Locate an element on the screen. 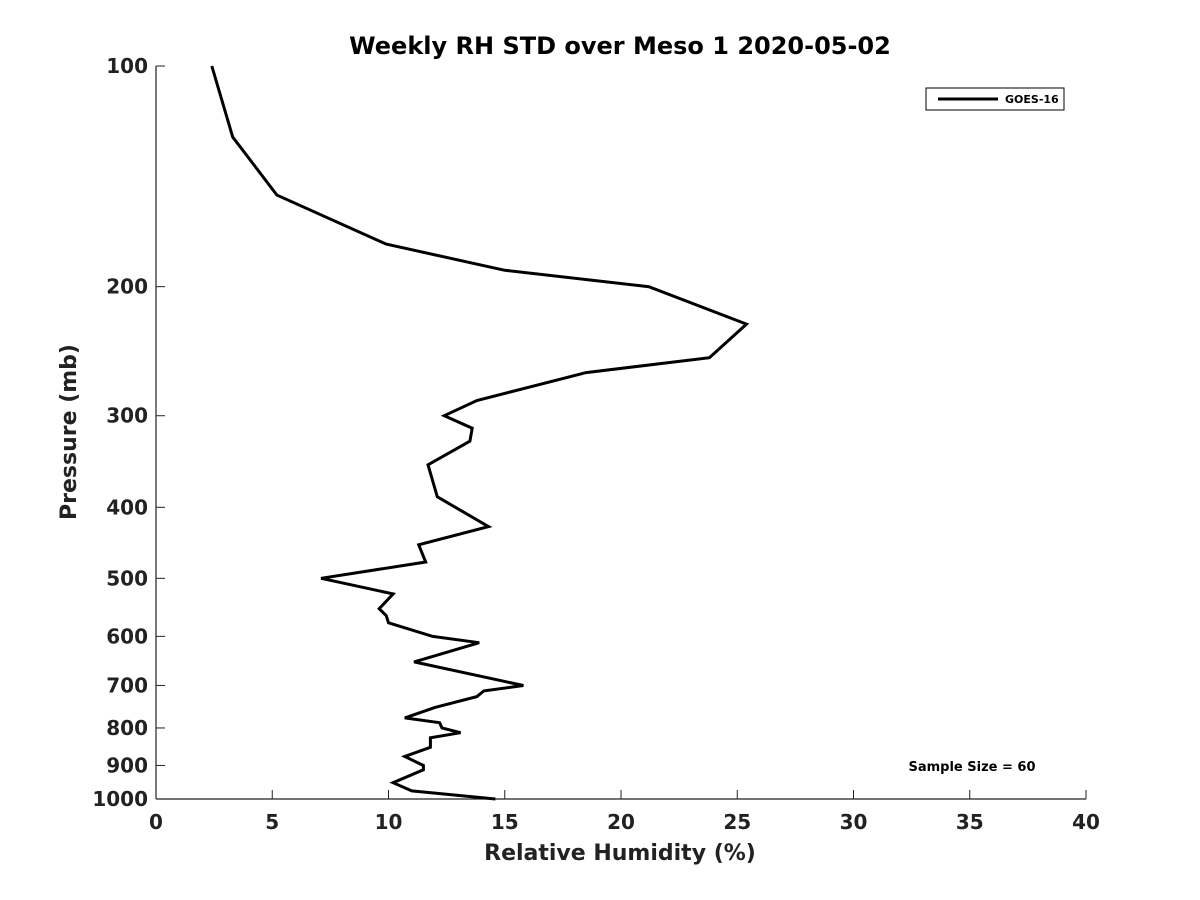 This screenshot has width=1200, height=900. y-tick-label: 800 is located at coordinates (127, 728).